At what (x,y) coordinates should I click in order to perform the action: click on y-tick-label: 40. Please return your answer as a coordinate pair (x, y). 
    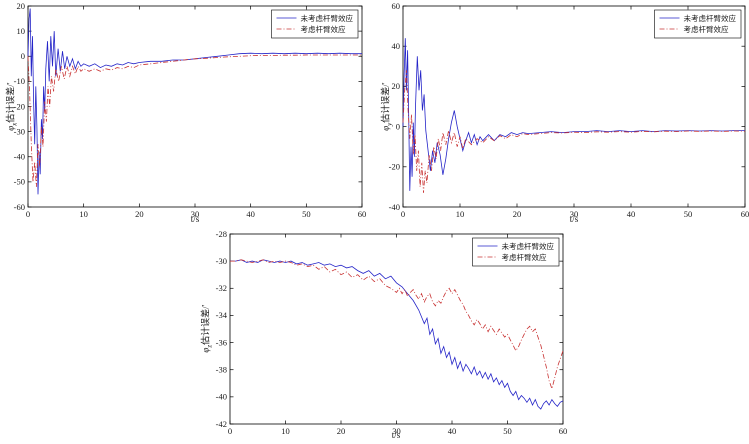
    Looking at the image, I should click on (396, 46).